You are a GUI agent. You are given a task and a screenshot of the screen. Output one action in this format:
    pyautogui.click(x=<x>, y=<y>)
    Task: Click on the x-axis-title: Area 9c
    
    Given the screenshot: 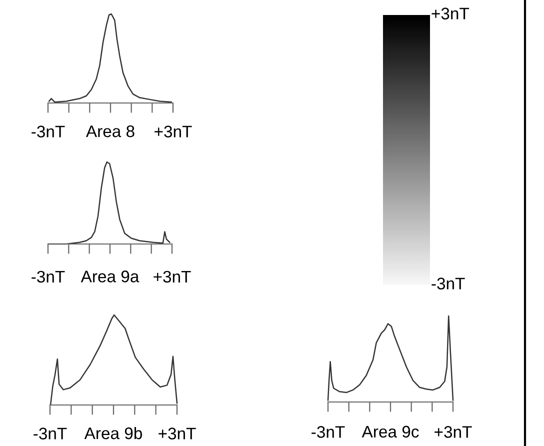 What is the action you would take?
    pyautogui.click(x=390, y=432)
    